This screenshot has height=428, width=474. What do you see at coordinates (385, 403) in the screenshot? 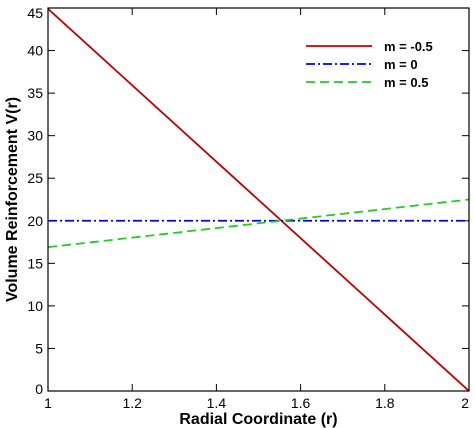
I see `x-tick-label: 1.8` at bounding box center [385, 403].